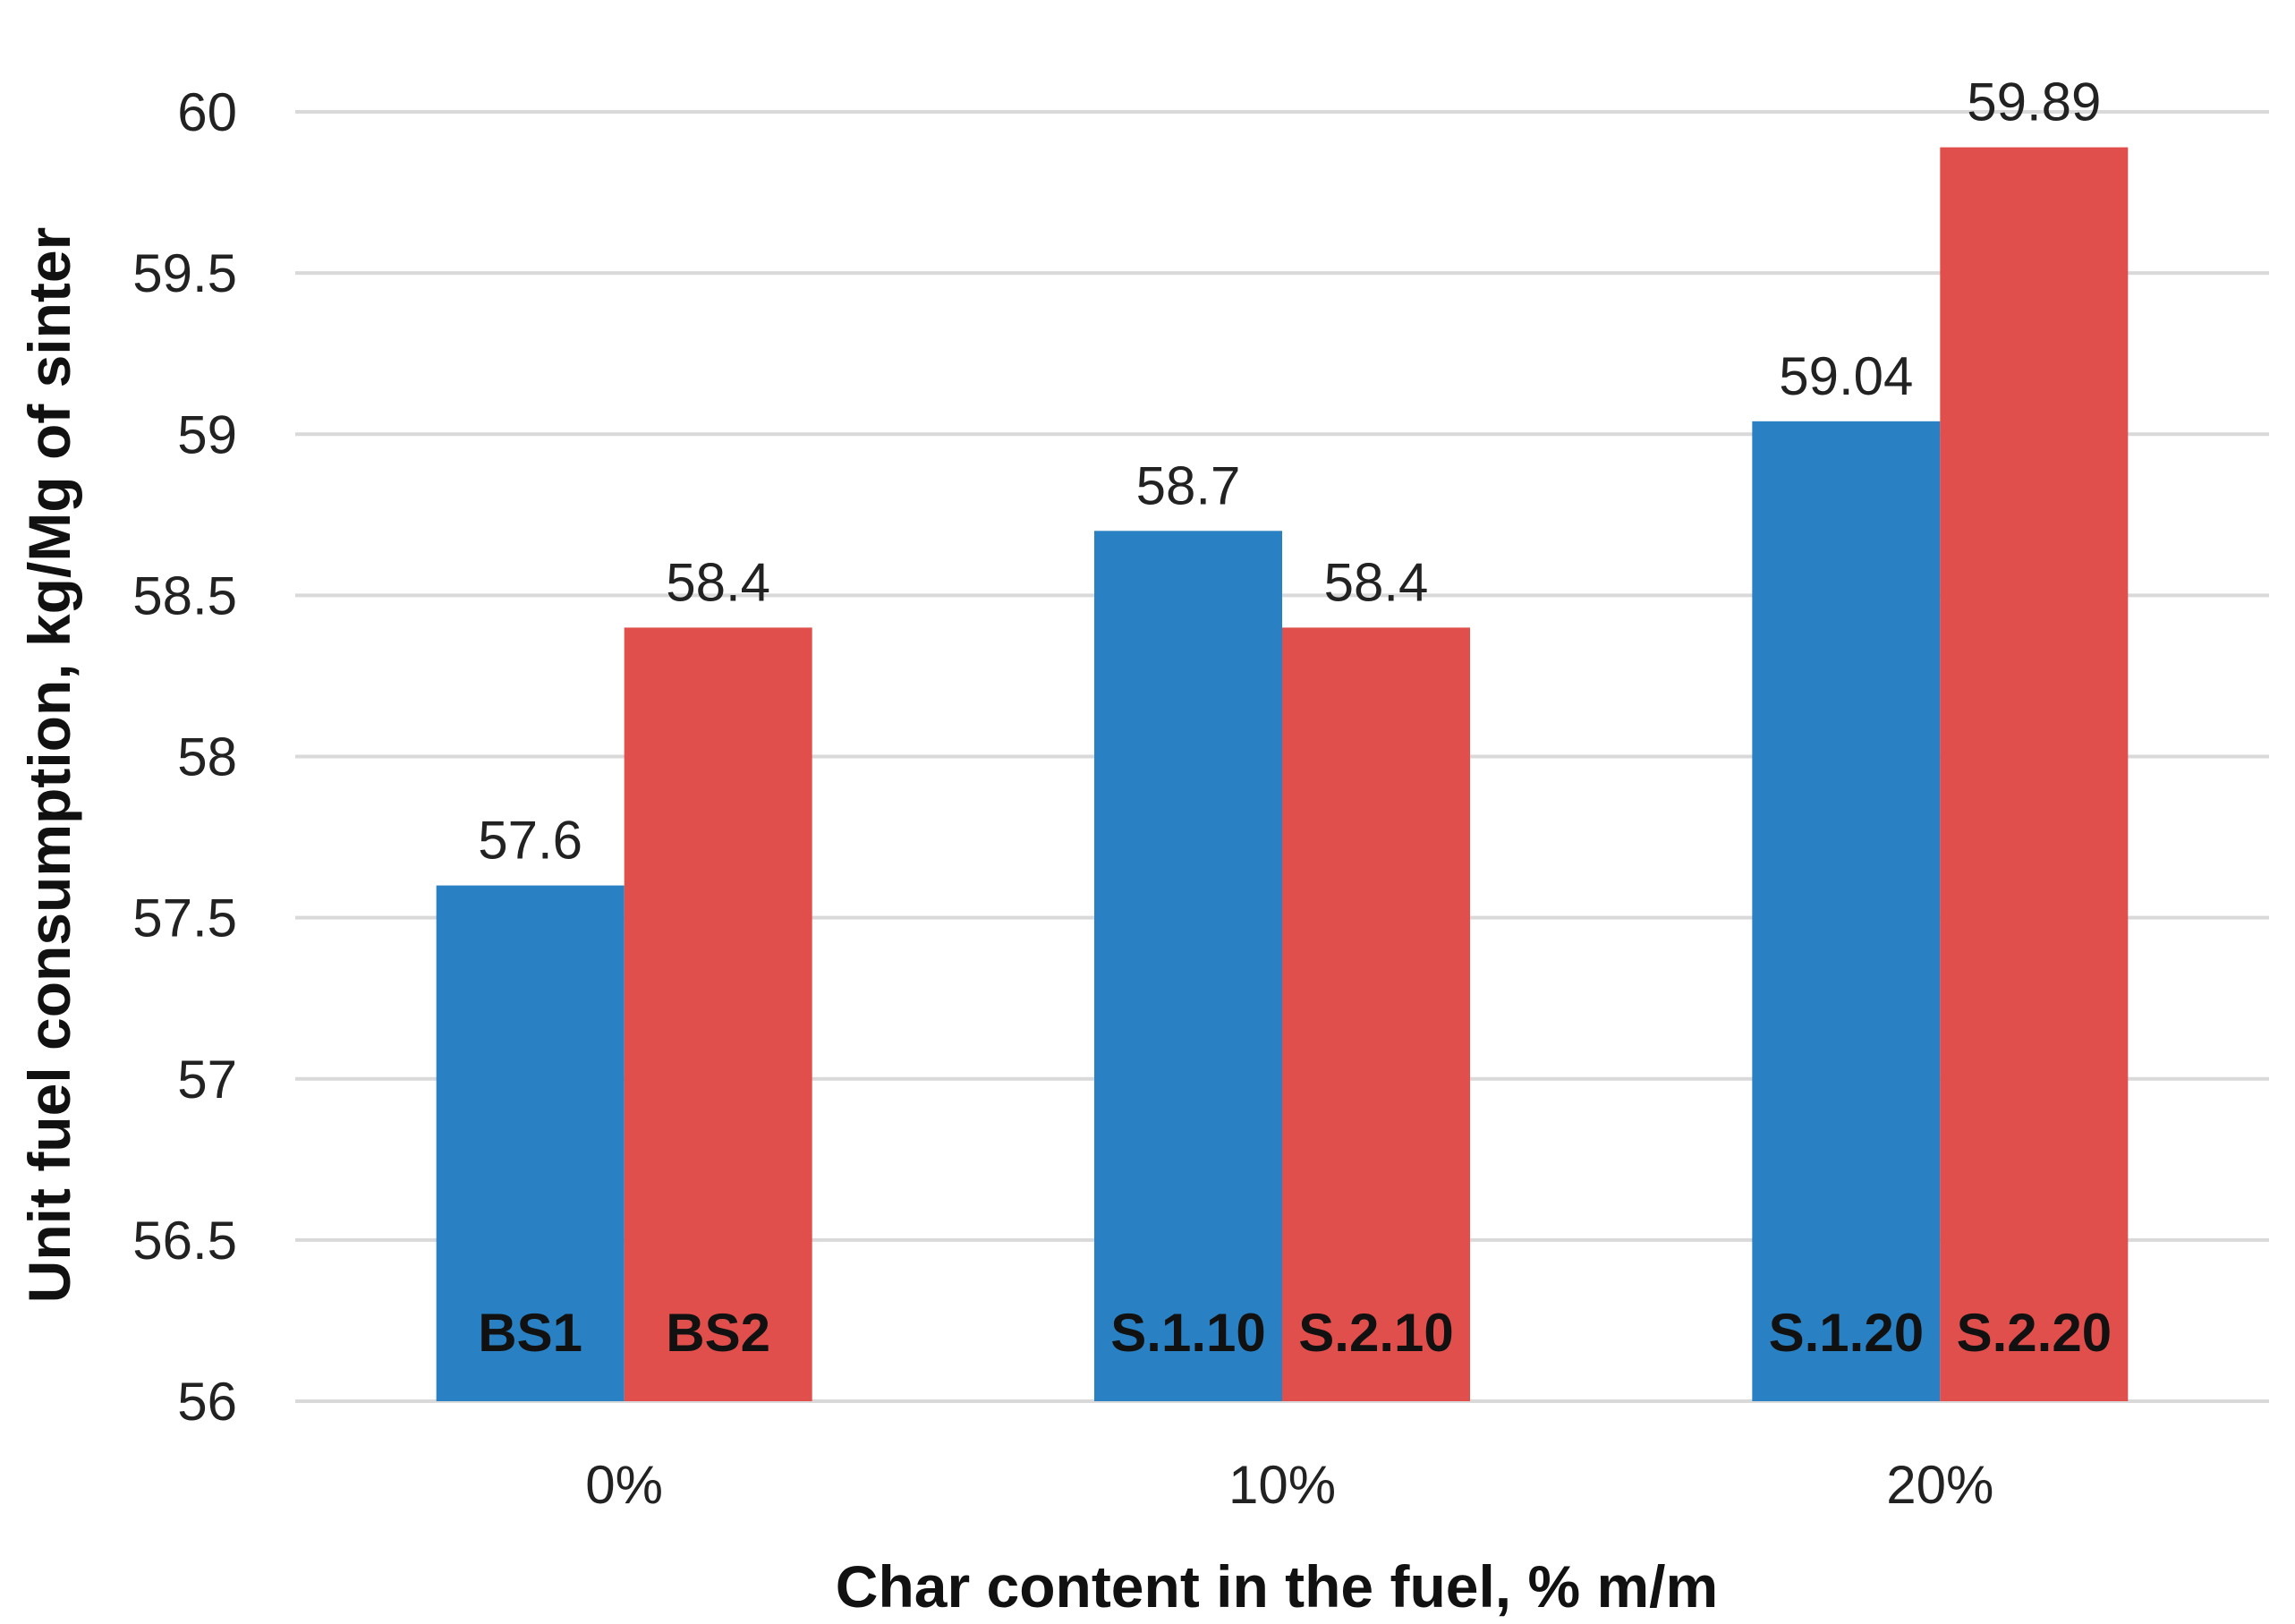  Describe the element at coordinates (184, 595) in the screenshot. I see `y-tick-label: 58.5` at that location.